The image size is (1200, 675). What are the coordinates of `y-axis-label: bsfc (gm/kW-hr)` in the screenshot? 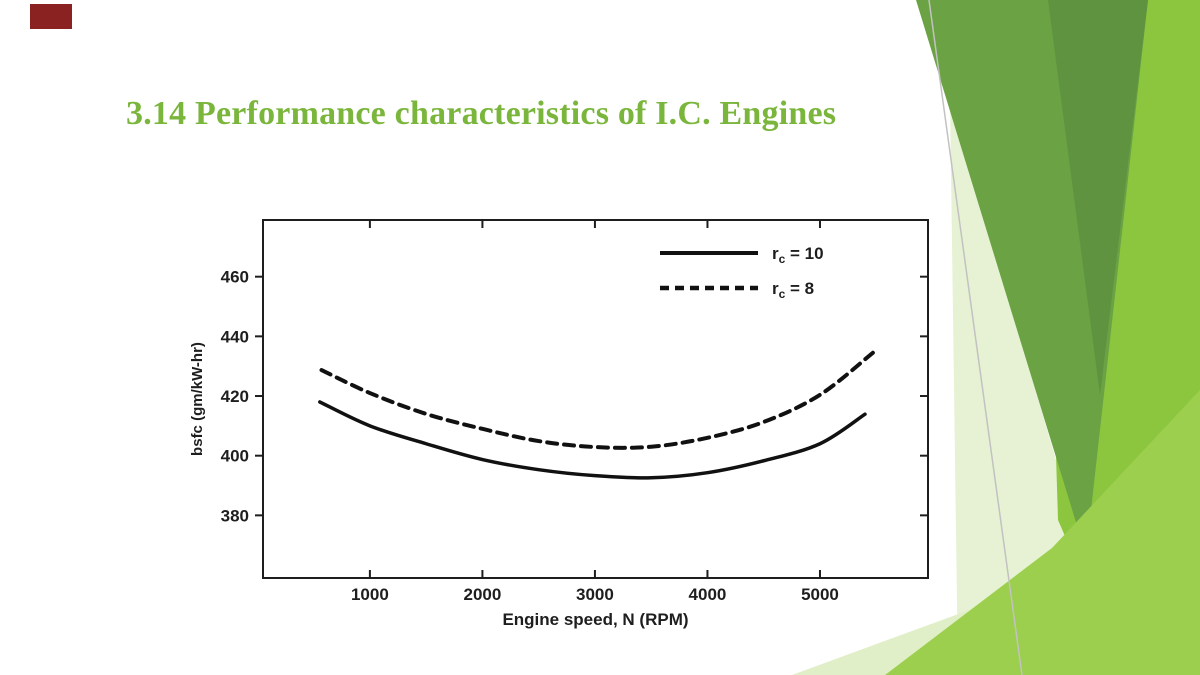 It's located at (197, 399).